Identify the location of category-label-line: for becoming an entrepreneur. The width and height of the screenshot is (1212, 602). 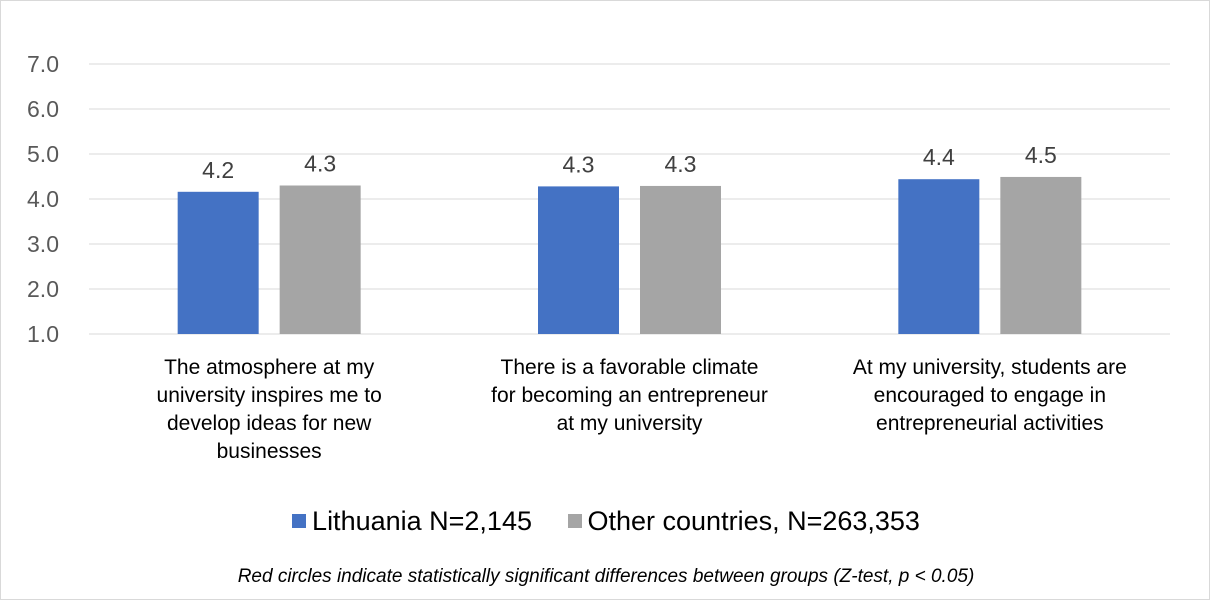
(629, 395).